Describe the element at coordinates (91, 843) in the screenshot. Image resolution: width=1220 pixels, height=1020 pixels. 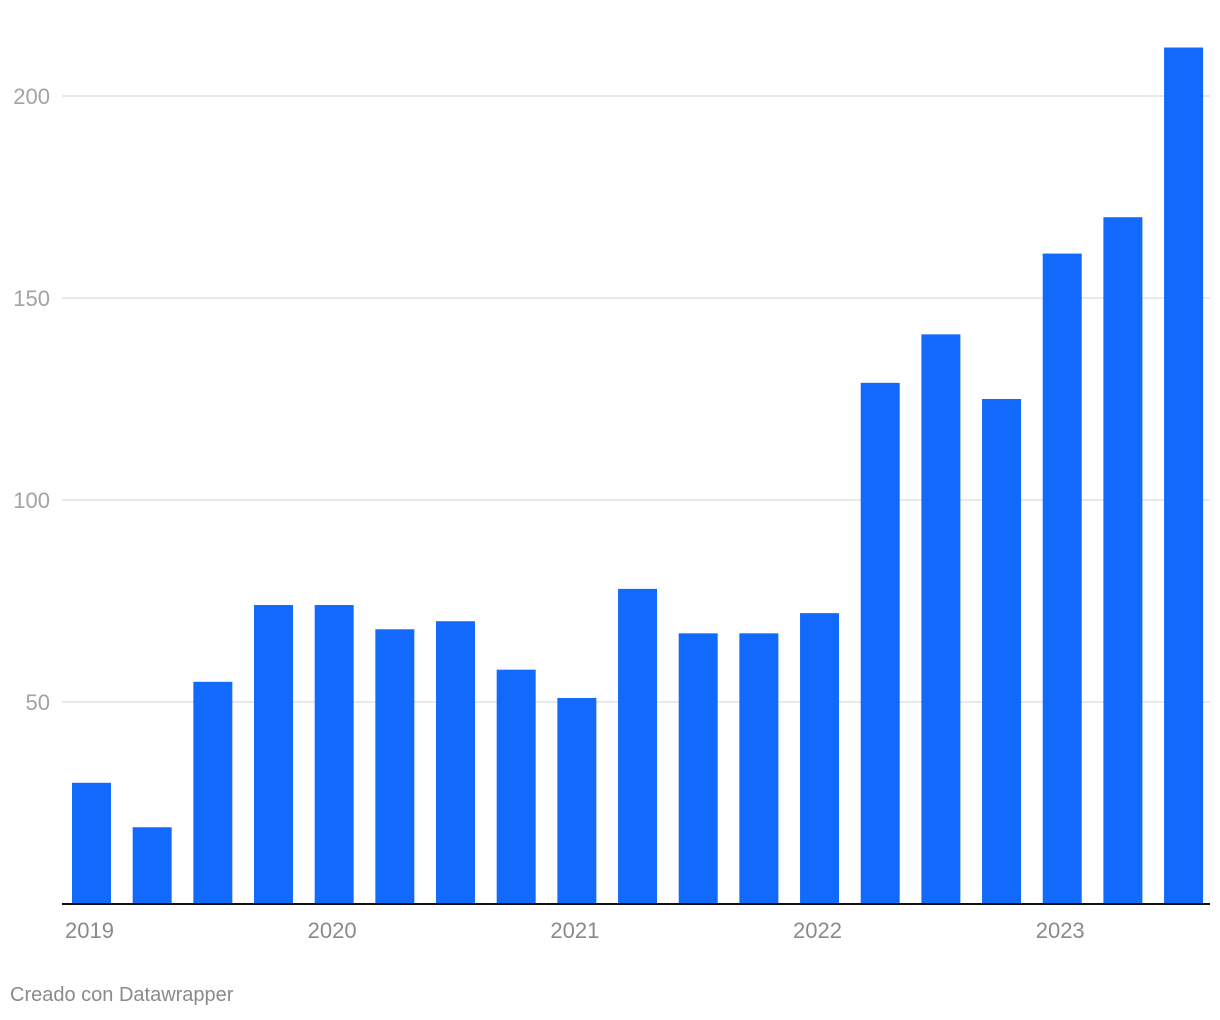
I see `bar-2019-q1` at that location.